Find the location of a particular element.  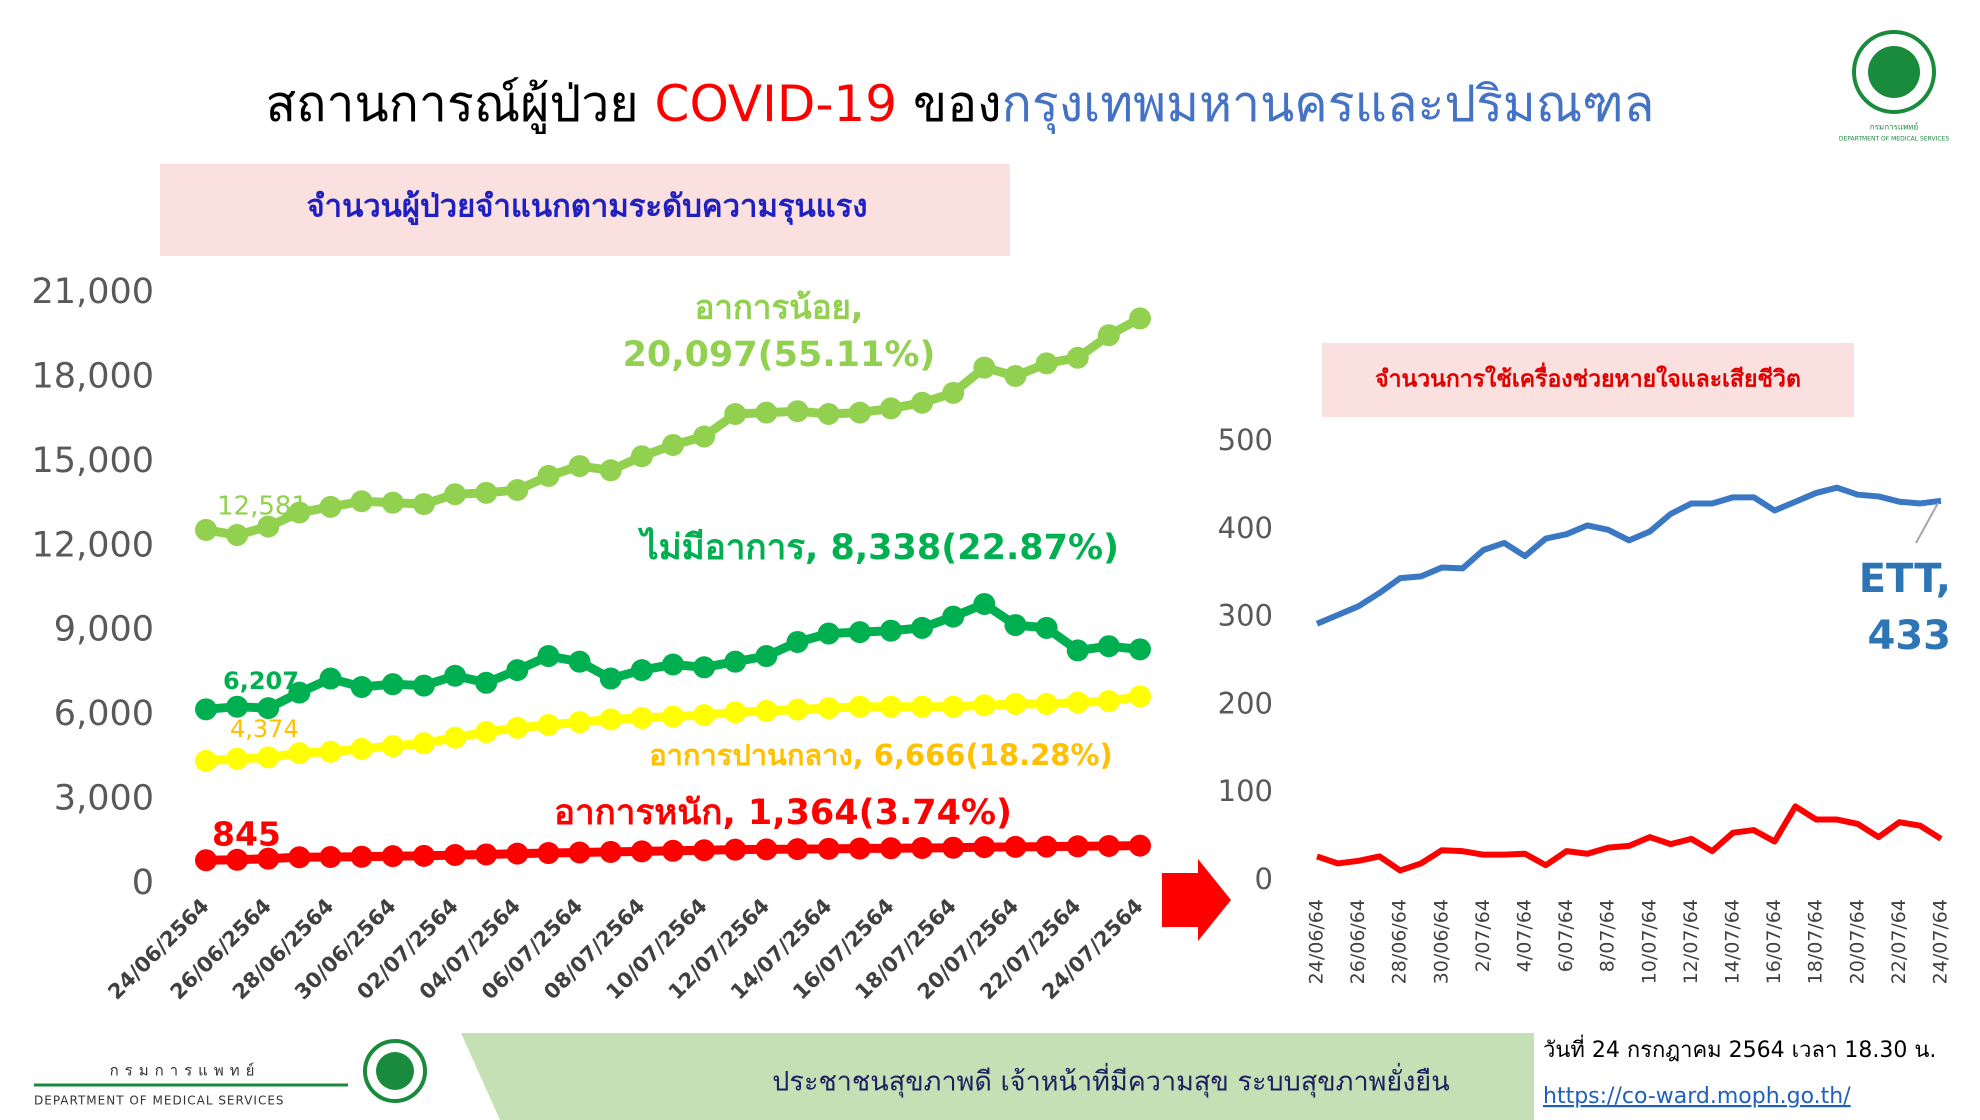

series-line is located at coordinates (1628, 555).